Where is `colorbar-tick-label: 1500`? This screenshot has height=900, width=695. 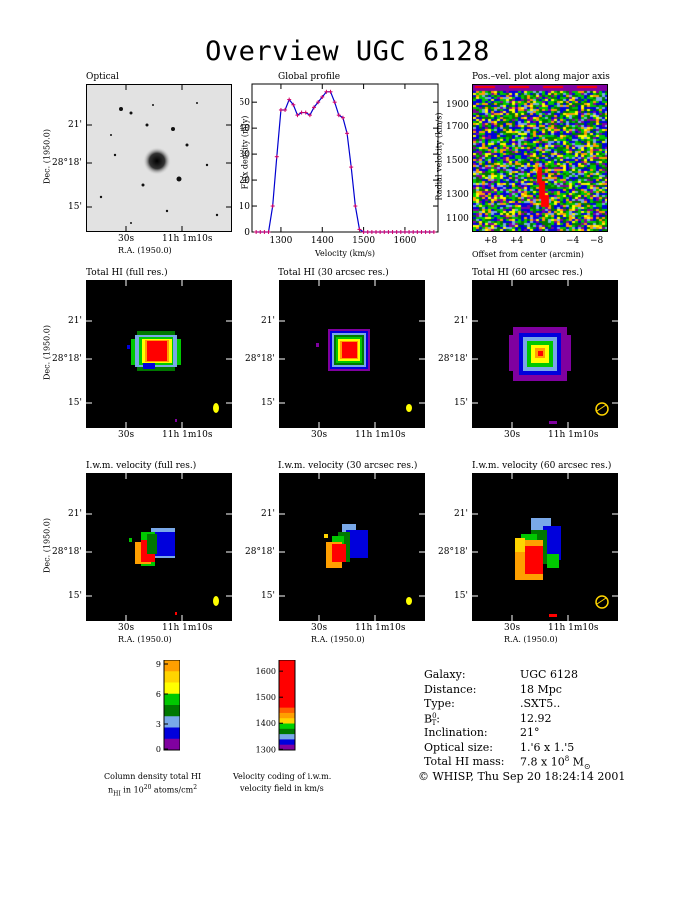 colorbar-tick-label: 1500 is located at coordinates (266, 697).